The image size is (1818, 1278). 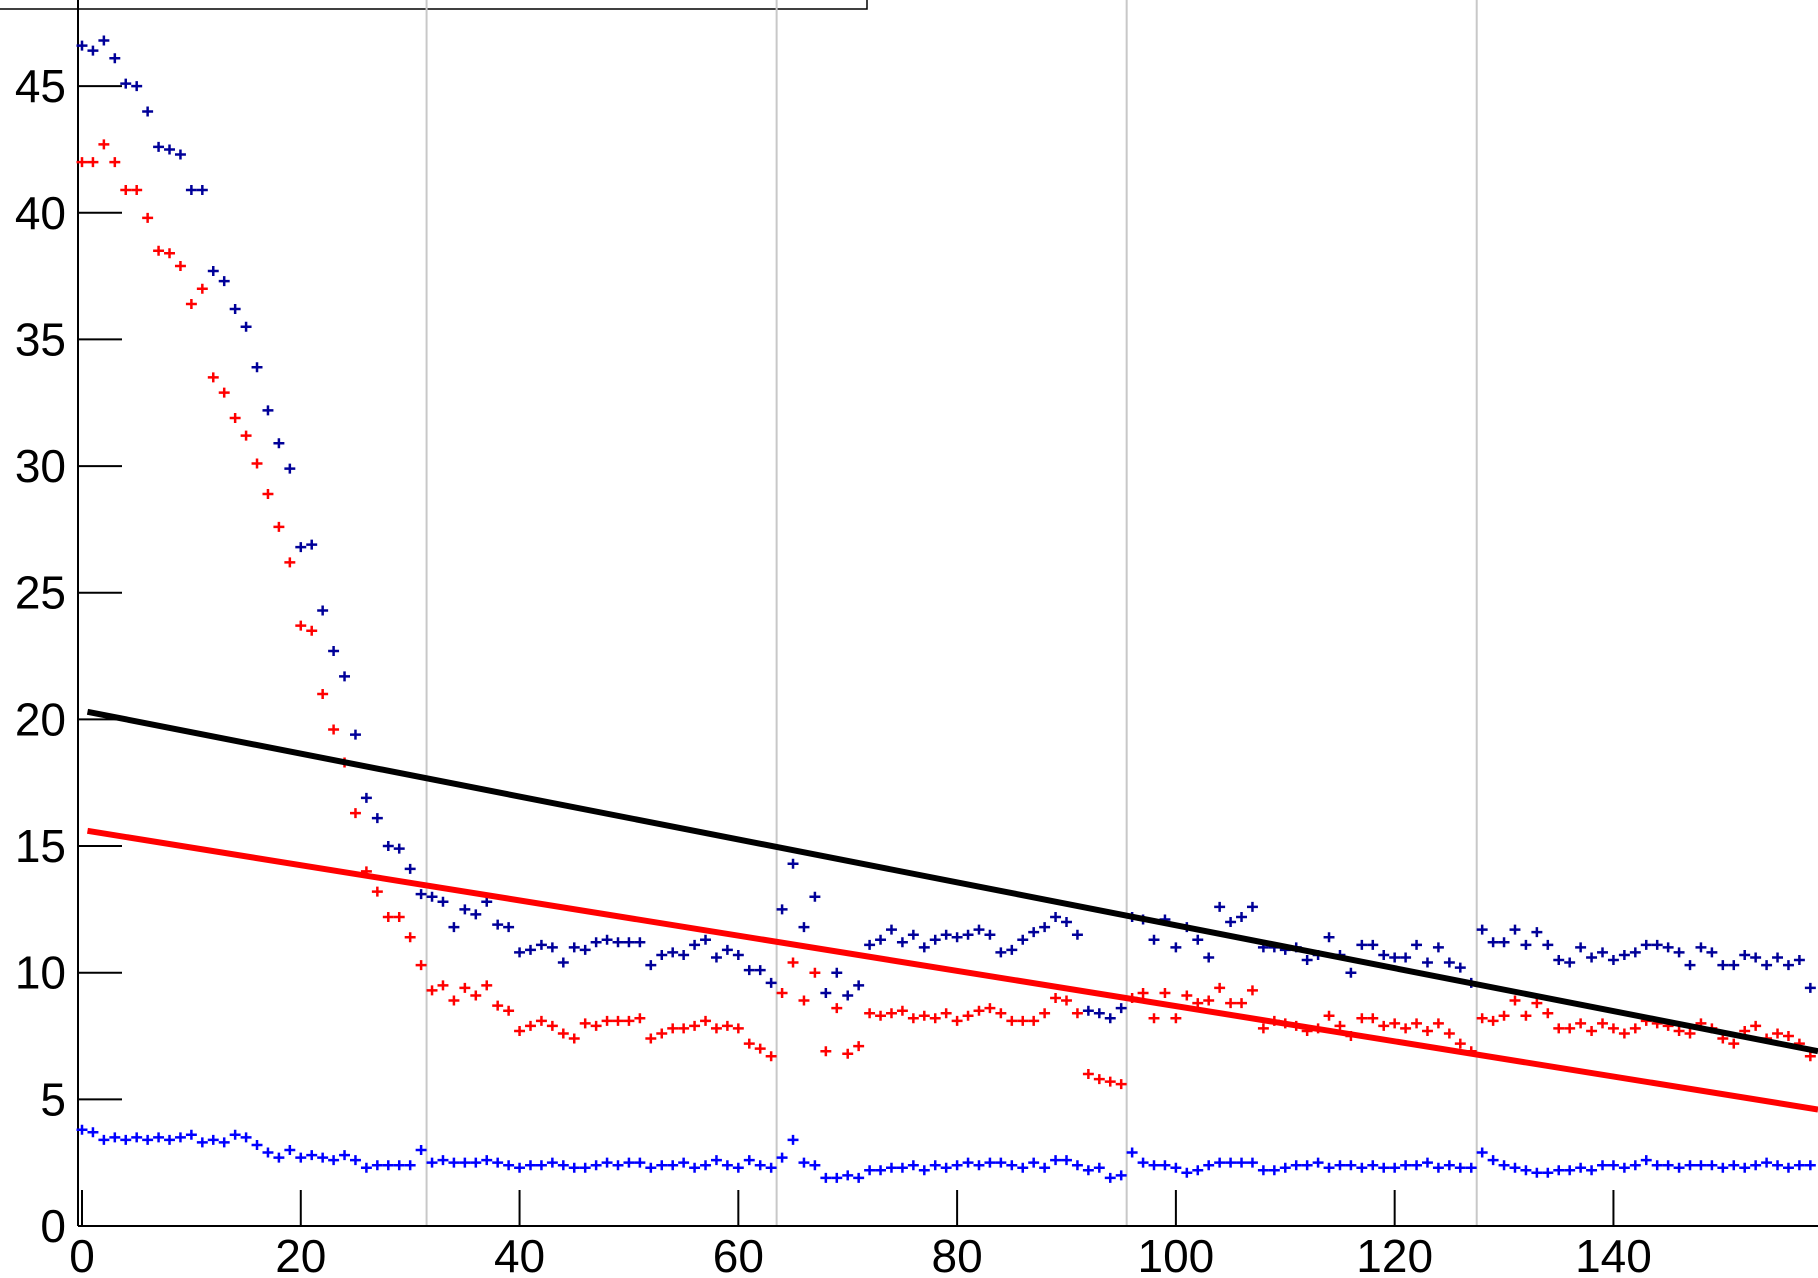 I want to click on y-tick-label: 40, so click(x=40, y=213).